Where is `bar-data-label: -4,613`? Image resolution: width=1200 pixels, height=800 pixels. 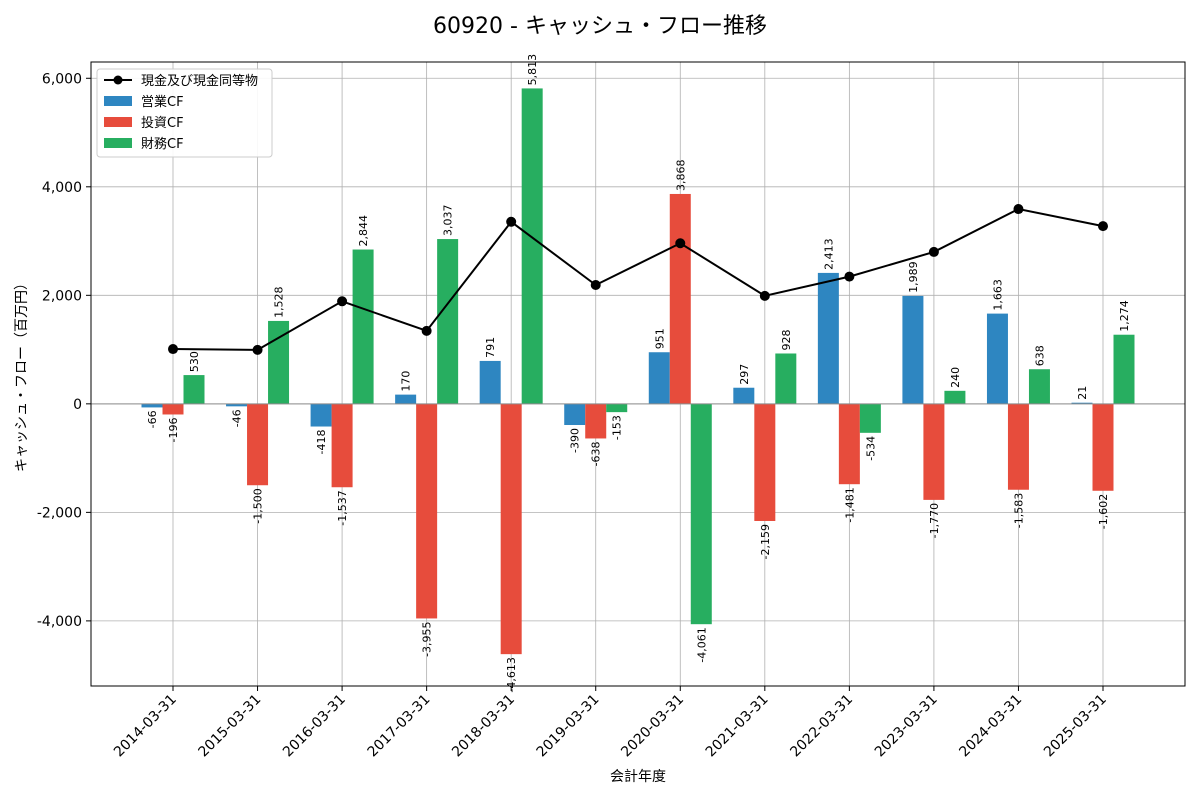 bar-data-label: -4,613 is located at coordinates (511, 674).